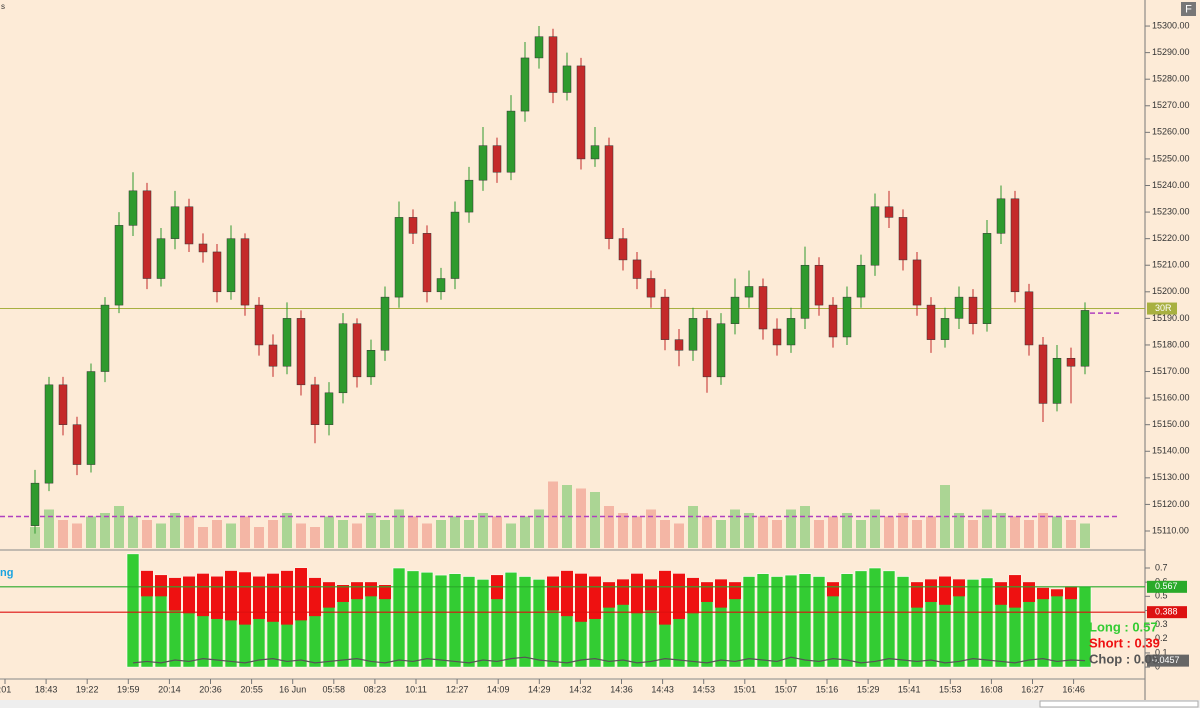 This screenshot has height=708, width=1200. What do you see at coordinates (334, 689) in the screenshot?
I see `x-tick-label: 05:58` at bounding box center [334, 689].